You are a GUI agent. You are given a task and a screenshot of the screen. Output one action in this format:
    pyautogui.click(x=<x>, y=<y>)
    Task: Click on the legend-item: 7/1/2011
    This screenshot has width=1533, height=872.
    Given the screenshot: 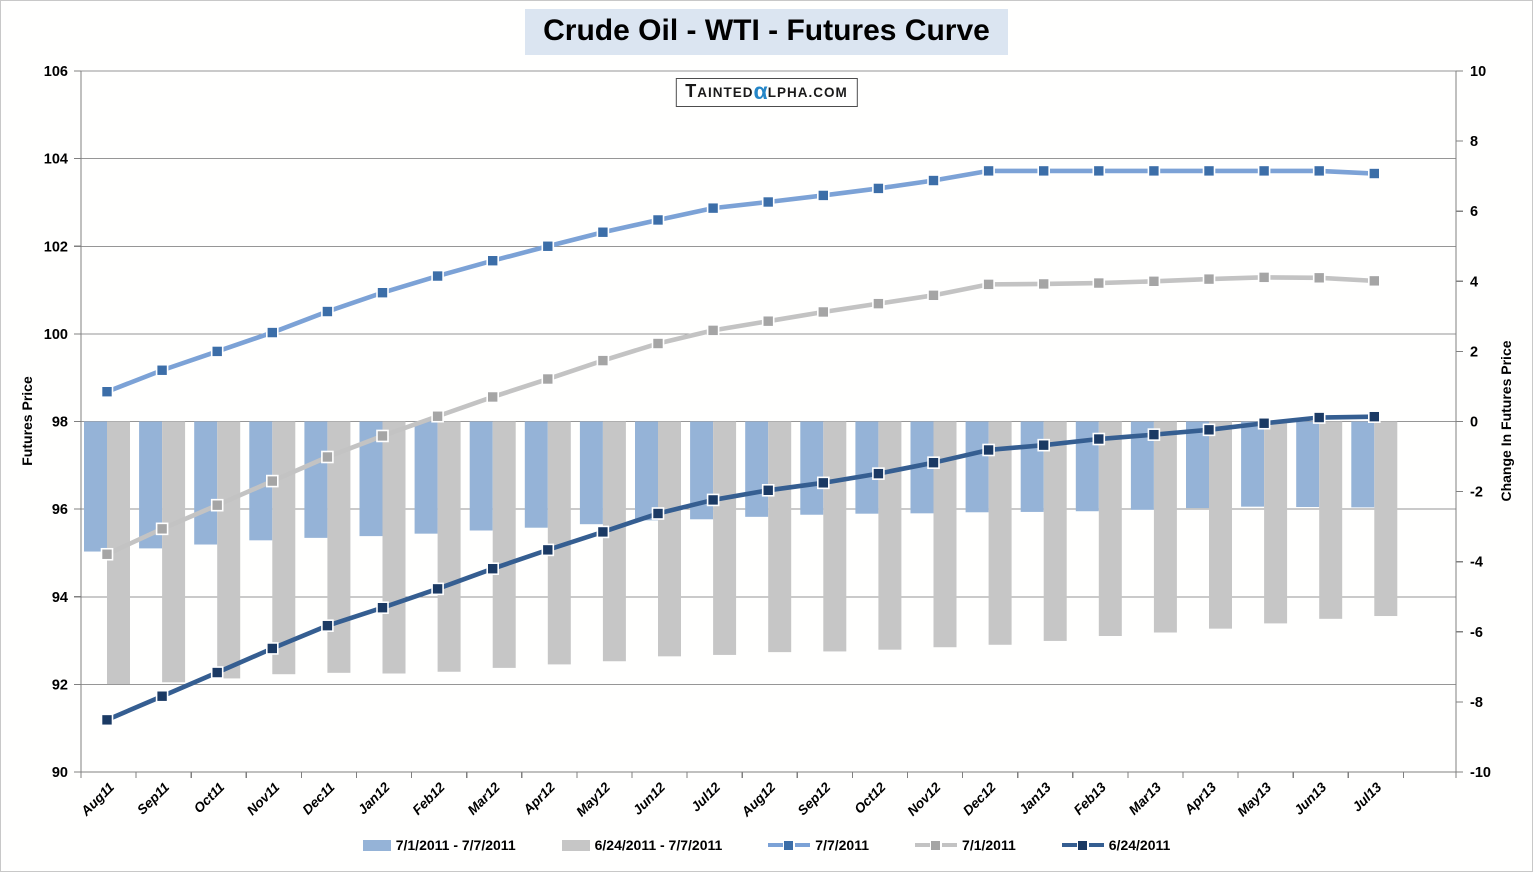 What is the action you would take?
    pyautogui.click(x=965, y=845)
    